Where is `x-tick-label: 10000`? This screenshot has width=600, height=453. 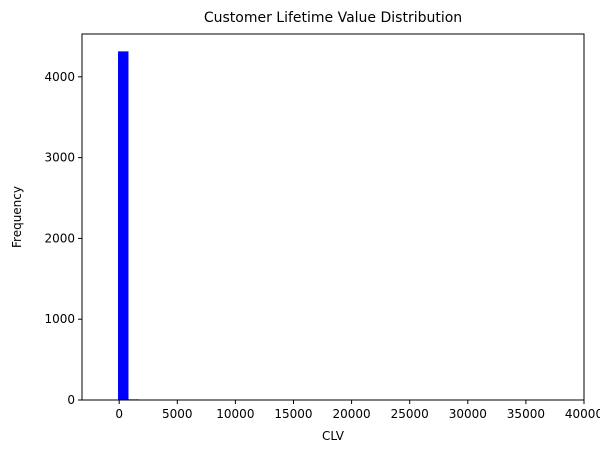
x-tick-label: 10000 is located at coordinates (235, 414).